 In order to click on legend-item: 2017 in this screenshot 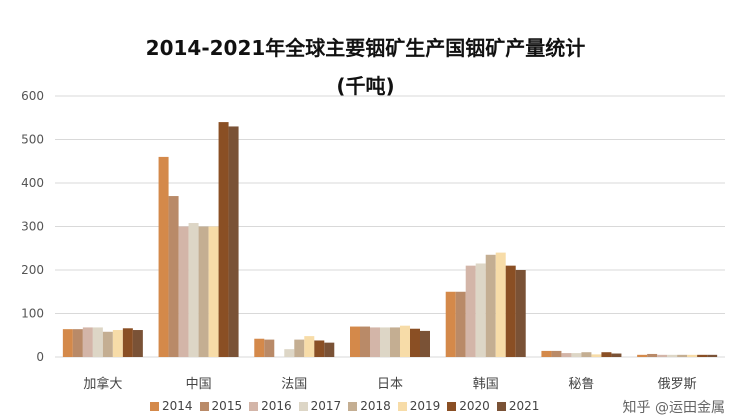, I will do `click(320, 406)`.